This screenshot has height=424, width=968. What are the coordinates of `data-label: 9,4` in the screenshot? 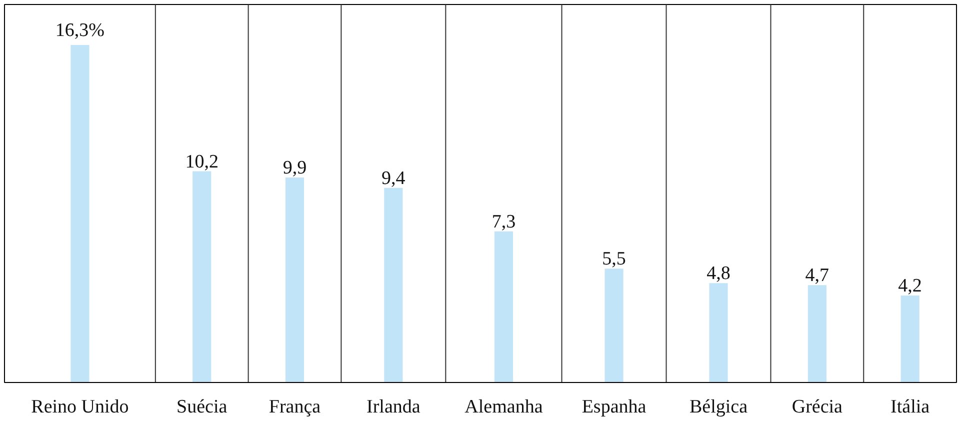 It's located at (394, 178).